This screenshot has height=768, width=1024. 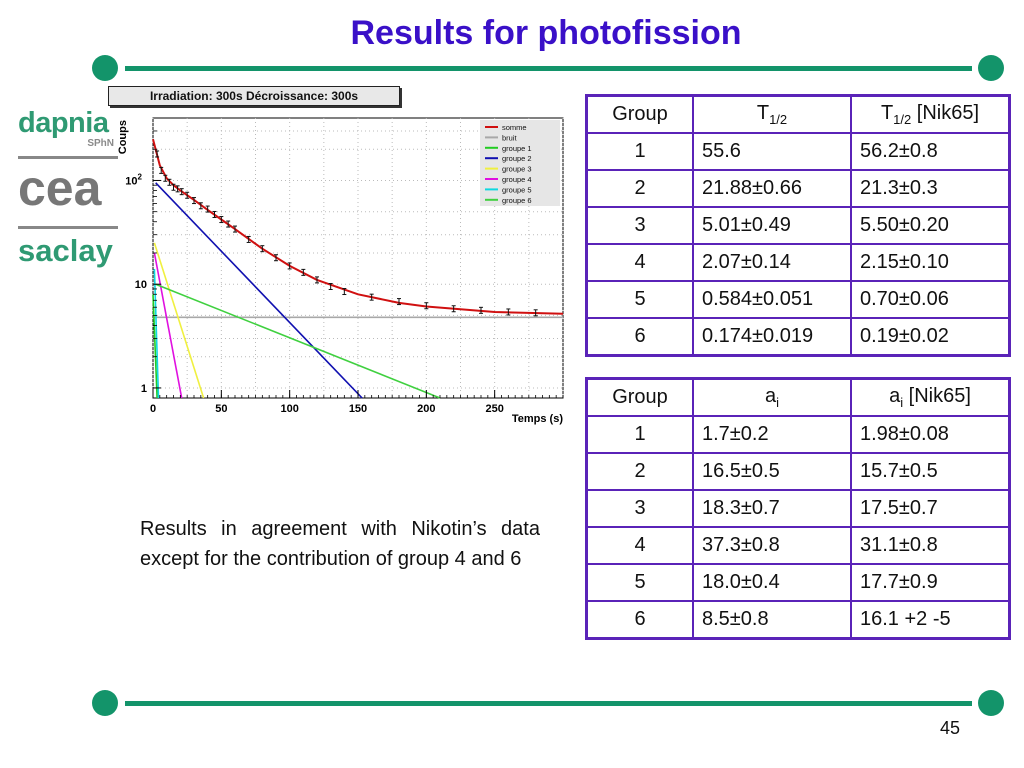 I want to click on y-tick-label: 1, so click(x=144, y=389).